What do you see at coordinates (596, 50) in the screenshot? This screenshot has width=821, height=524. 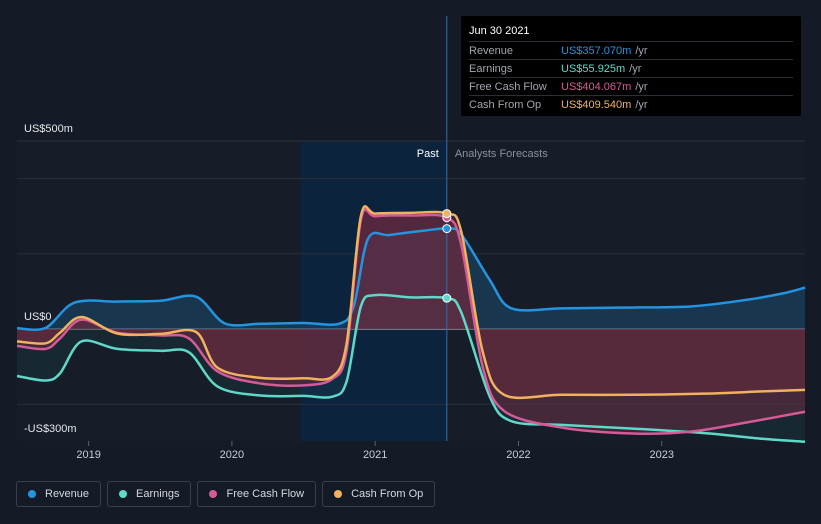 I see `tooltip-value: US$357.070m` at bounding box center [596, 50].